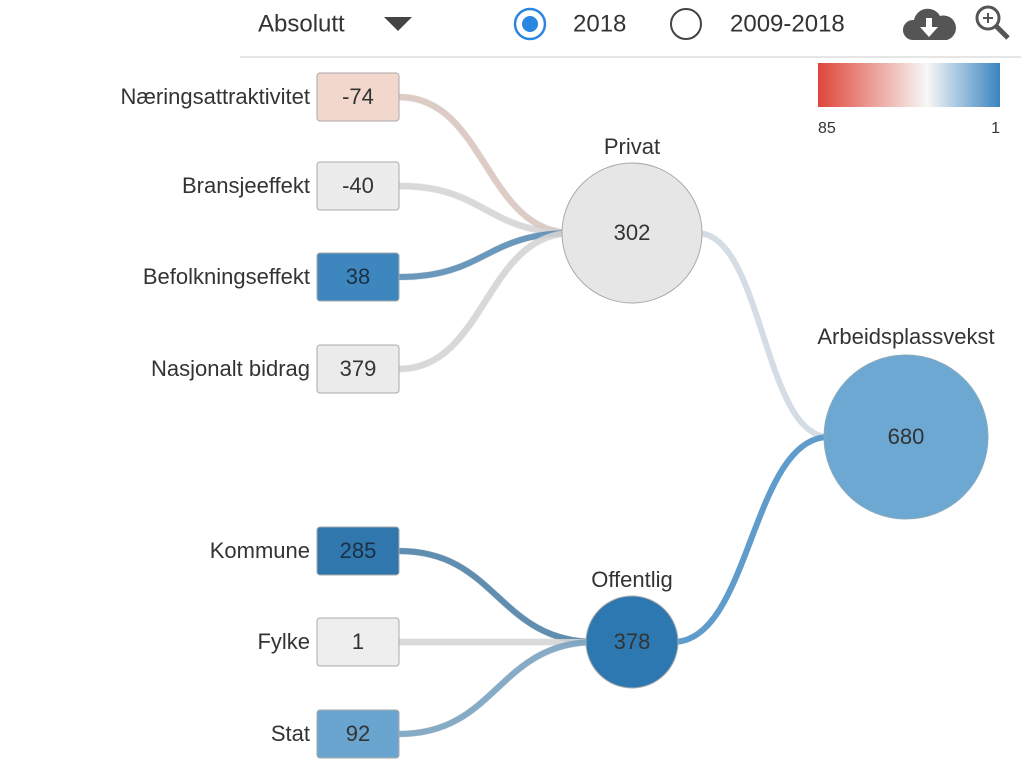 This screenshot has height=765, width=1021. What do you see at coordinates (260, 550) in the screenshot?
I see `source-label: Kommune` at bounding box center [260, 550].